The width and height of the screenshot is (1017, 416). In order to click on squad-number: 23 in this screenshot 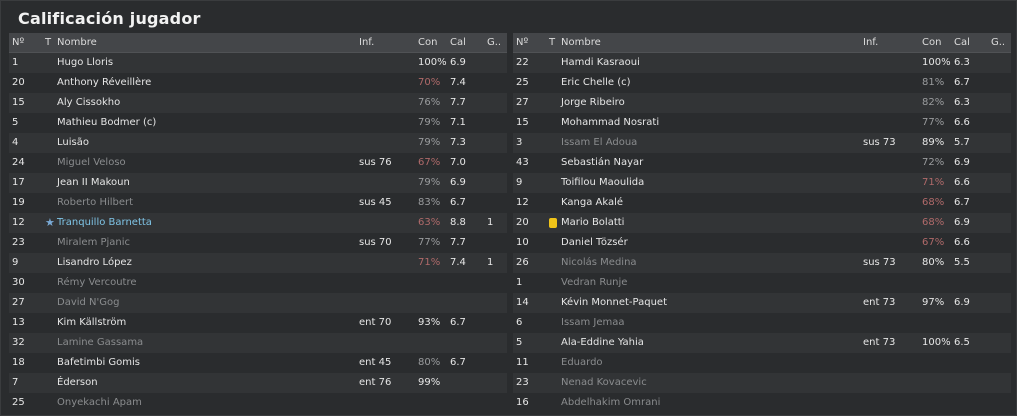, I will do `click(18, 242)`.